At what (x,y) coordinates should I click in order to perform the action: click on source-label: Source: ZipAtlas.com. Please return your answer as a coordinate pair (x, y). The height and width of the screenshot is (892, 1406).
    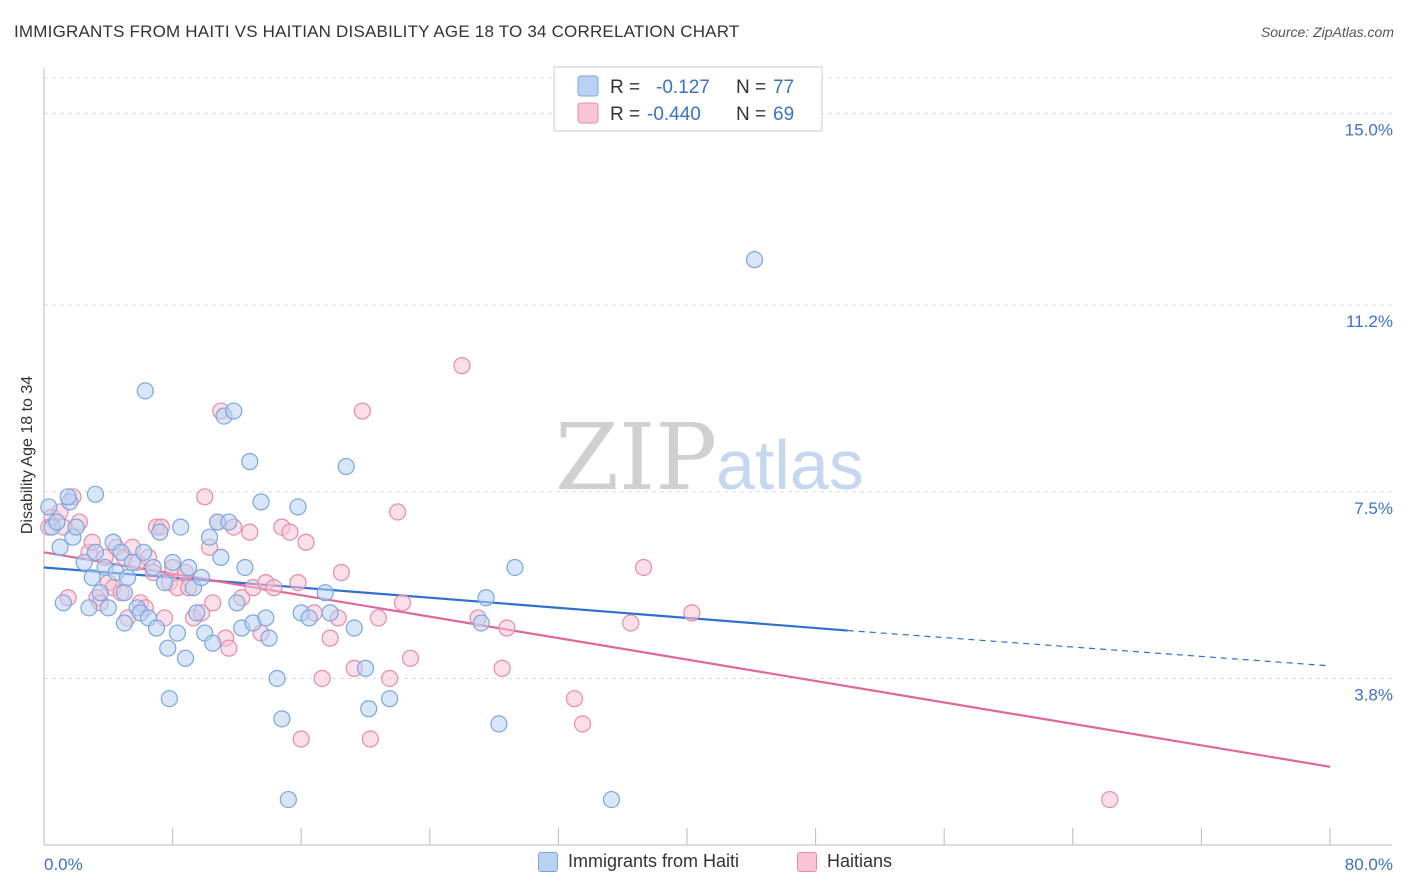
    Looking at the image, I should click on (1327, 32).